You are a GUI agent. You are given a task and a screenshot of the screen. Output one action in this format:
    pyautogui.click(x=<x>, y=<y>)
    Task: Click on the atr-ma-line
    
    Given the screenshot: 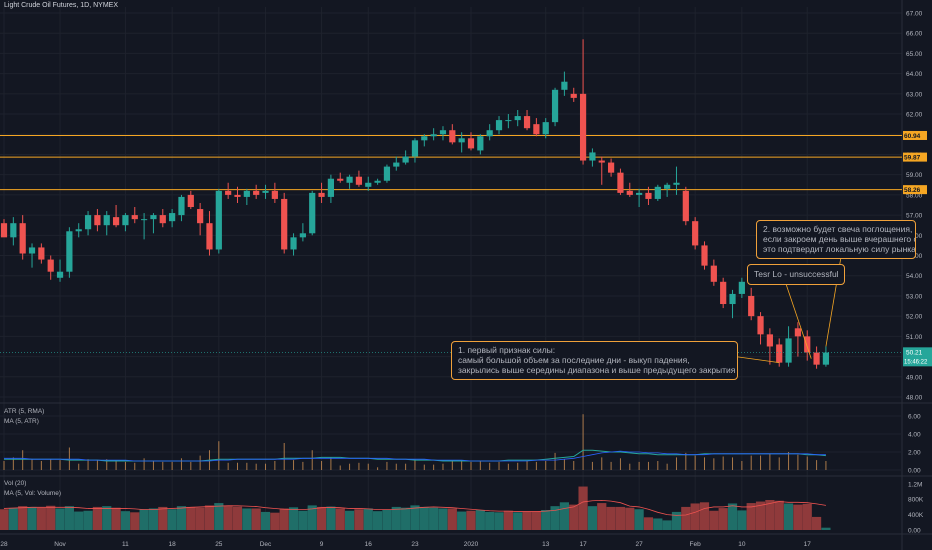 What is the action you would take?
    pyautogui.click(x=415, y=456)
    